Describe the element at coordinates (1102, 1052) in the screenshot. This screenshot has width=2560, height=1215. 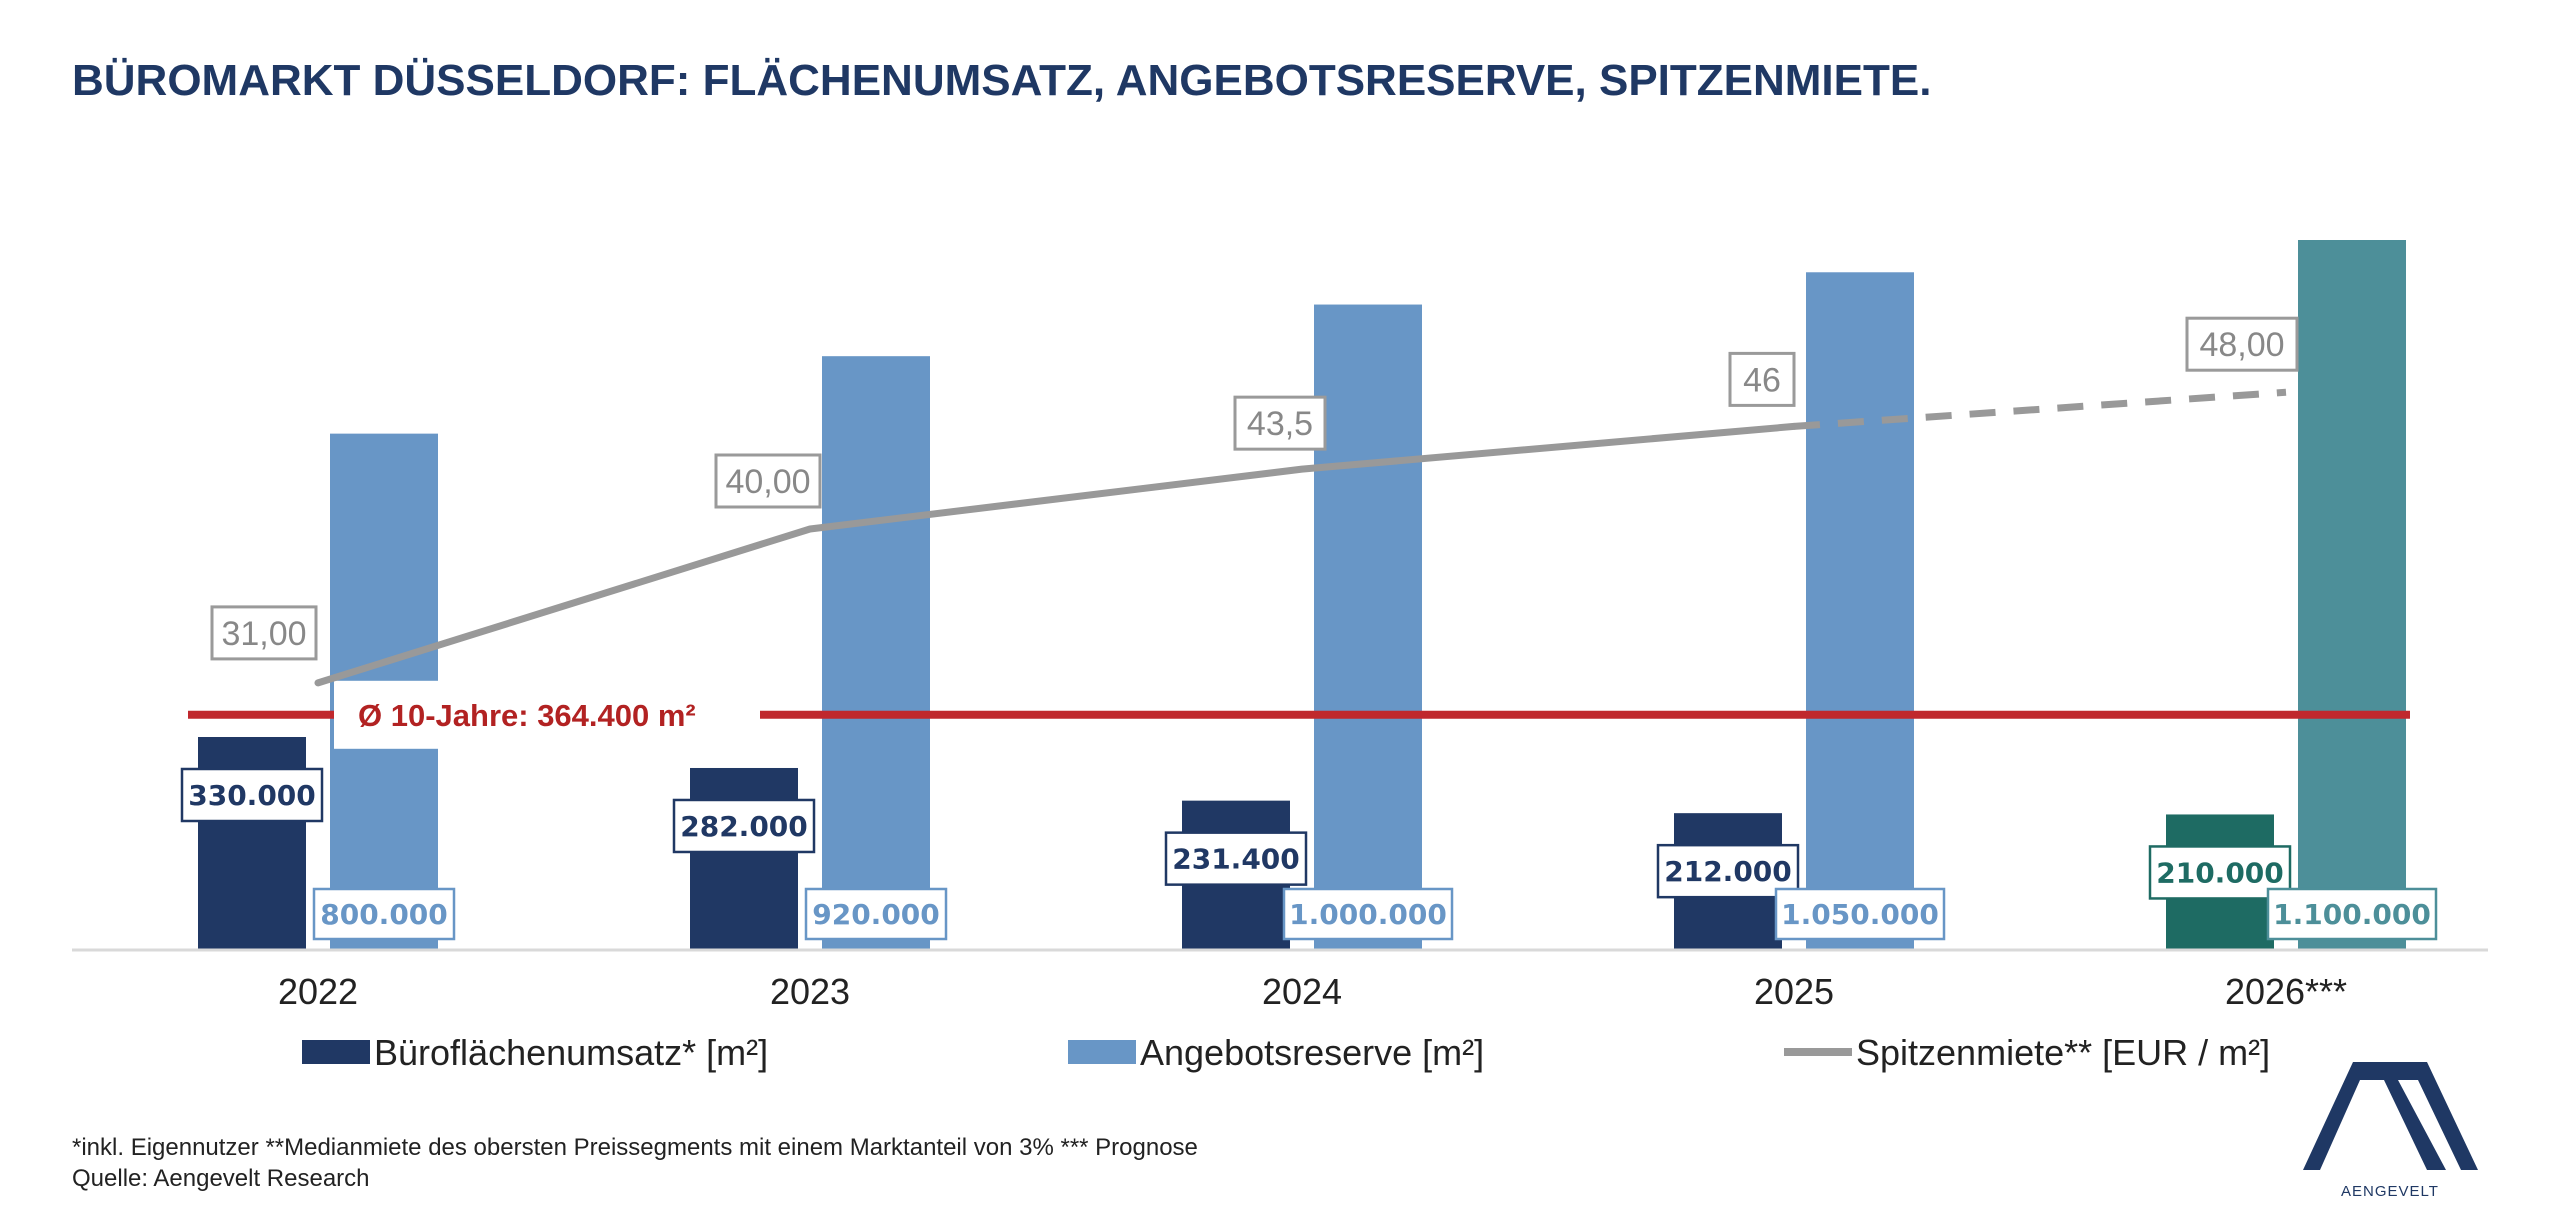
I see `legend-swatch-reserve` at that location.